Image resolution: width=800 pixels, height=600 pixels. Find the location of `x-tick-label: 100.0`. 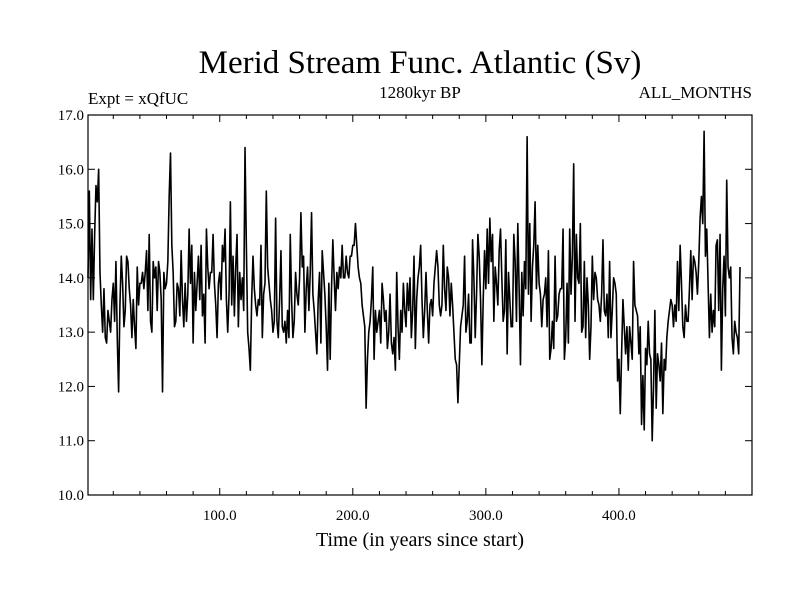

x-tick-label: 100.0 is located at coordinates (220, 516).